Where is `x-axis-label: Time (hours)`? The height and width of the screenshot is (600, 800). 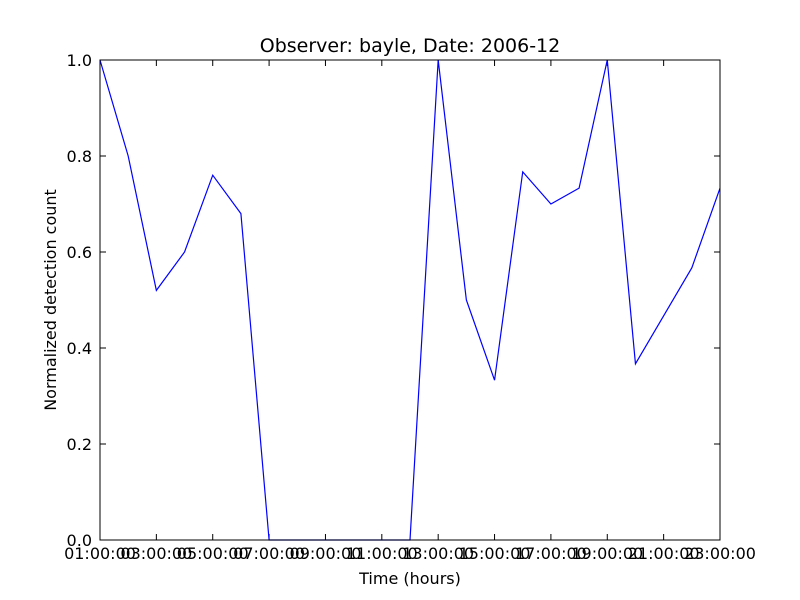
x-axis-label: Time (hours) is located at coordinates (409, 578).